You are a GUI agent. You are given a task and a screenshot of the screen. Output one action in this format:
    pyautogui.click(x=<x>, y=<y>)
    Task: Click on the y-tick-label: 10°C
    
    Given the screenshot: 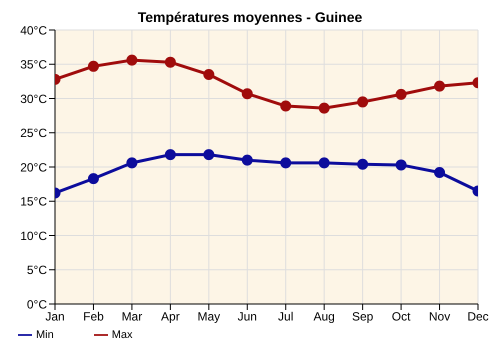 What is the action you would take?
    pyautogui.click(x=34, y=235)
    